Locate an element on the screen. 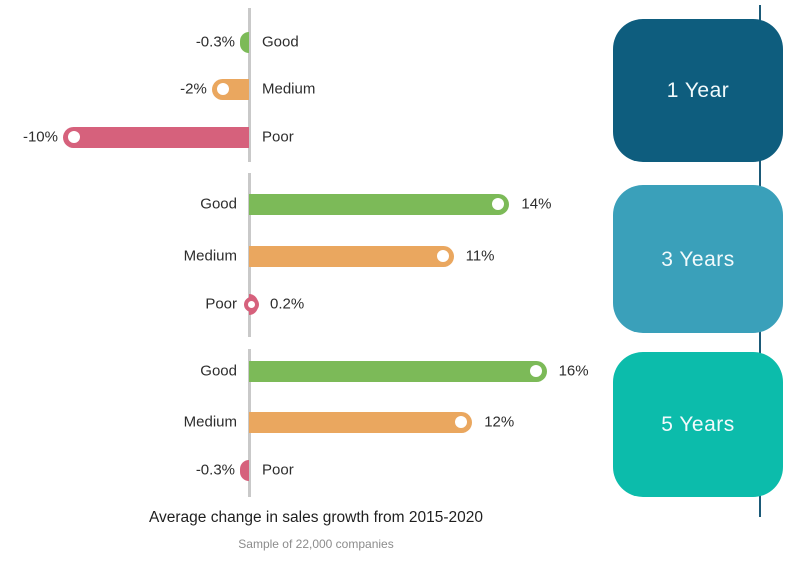 Image resolution: width=800 pixels, height=570 pixels. value-label-1-year-poor: -10% is located at coordinates (40, 137).